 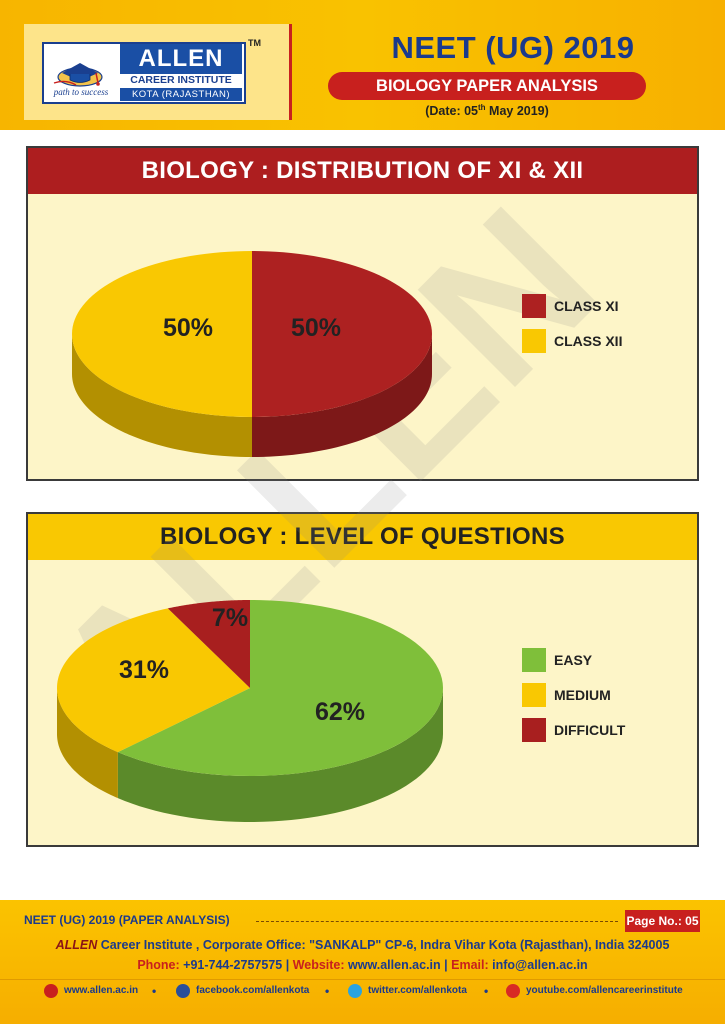 I want to click on website-link: www.allen.ac.in, so click(x=394, y=965).